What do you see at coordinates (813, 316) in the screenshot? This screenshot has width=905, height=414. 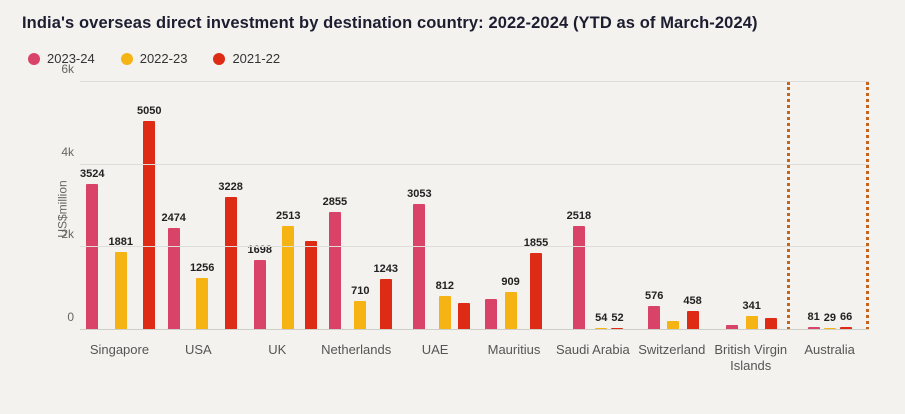 I see `bar-value-label: 81` at bounding box center [813, 316].